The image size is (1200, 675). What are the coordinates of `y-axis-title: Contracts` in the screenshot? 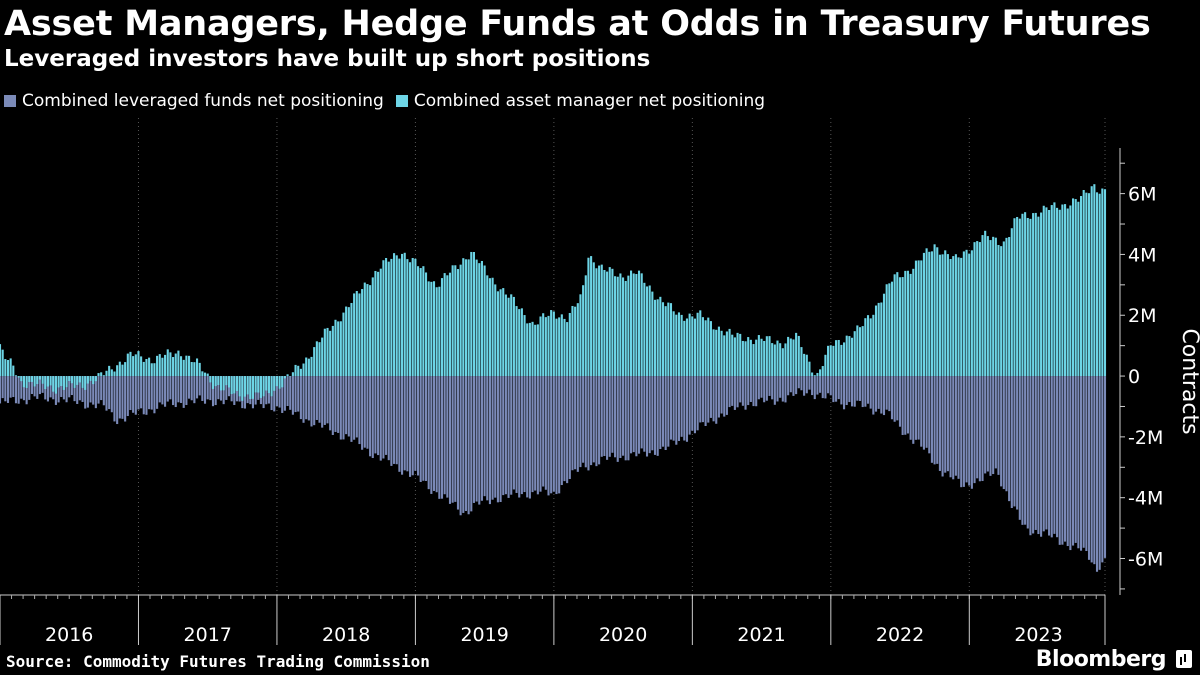 It's located at (1188, 381).